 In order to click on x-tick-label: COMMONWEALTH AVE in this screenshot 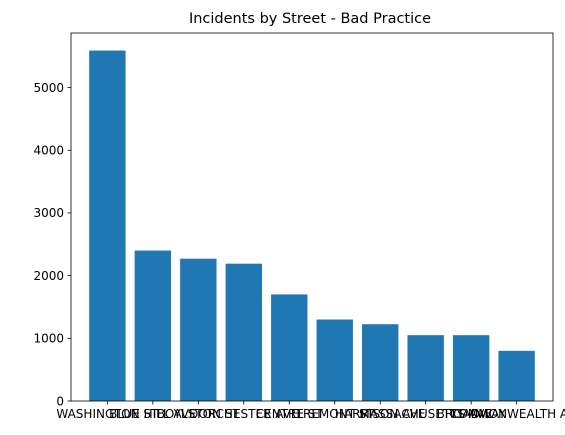, I will do `click(507, 414)`.